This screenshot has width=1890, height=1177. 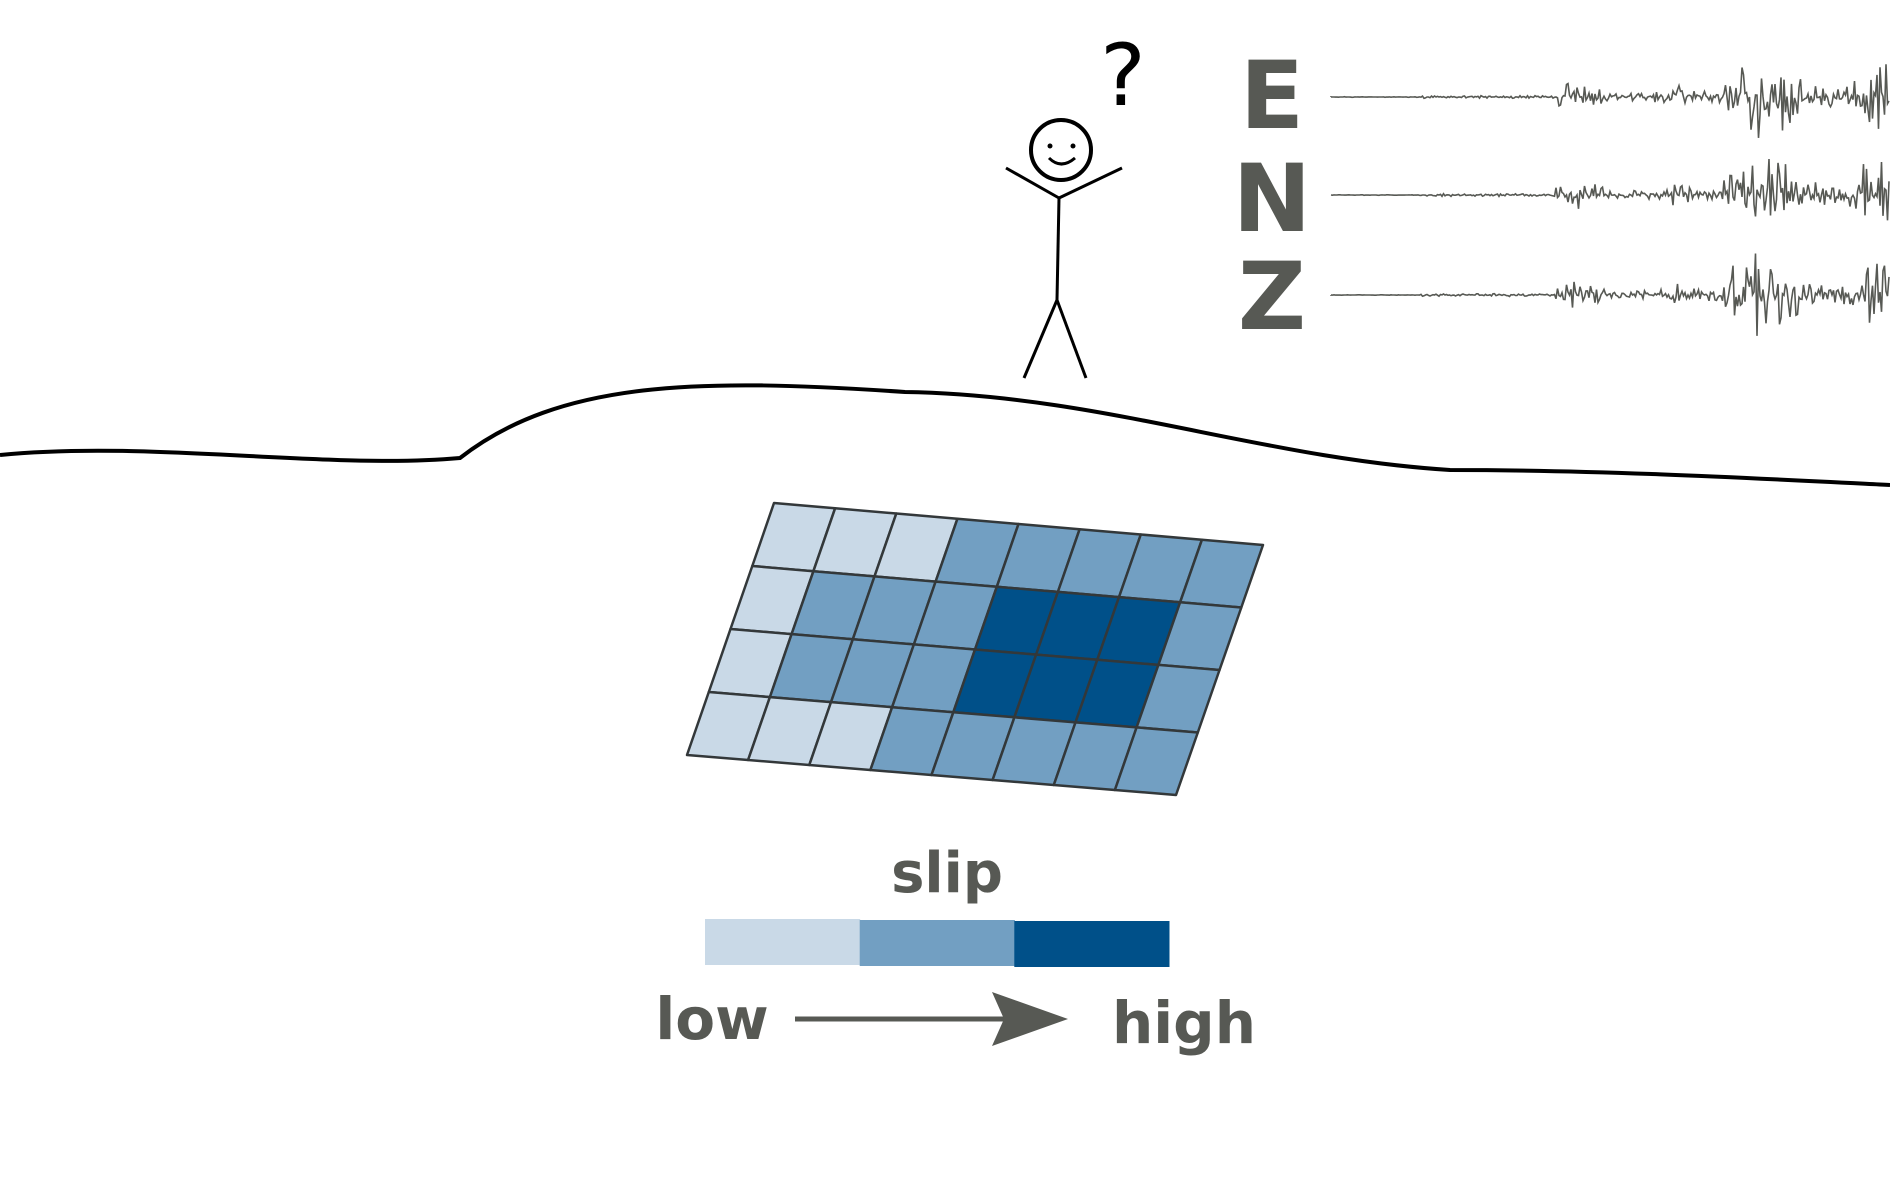 What do you see at coordinates (1071, 339) in the screenshot?
I see `figure-right-leg` at bounding box center [1071, 339].